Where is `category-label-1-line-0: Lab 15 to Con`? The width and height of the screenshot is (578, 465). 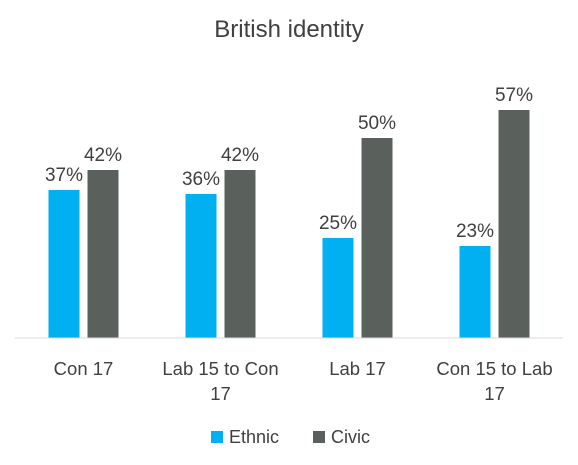
category-label-1-line-0: Lab 15 to Con is located at coordinates (220, 368).